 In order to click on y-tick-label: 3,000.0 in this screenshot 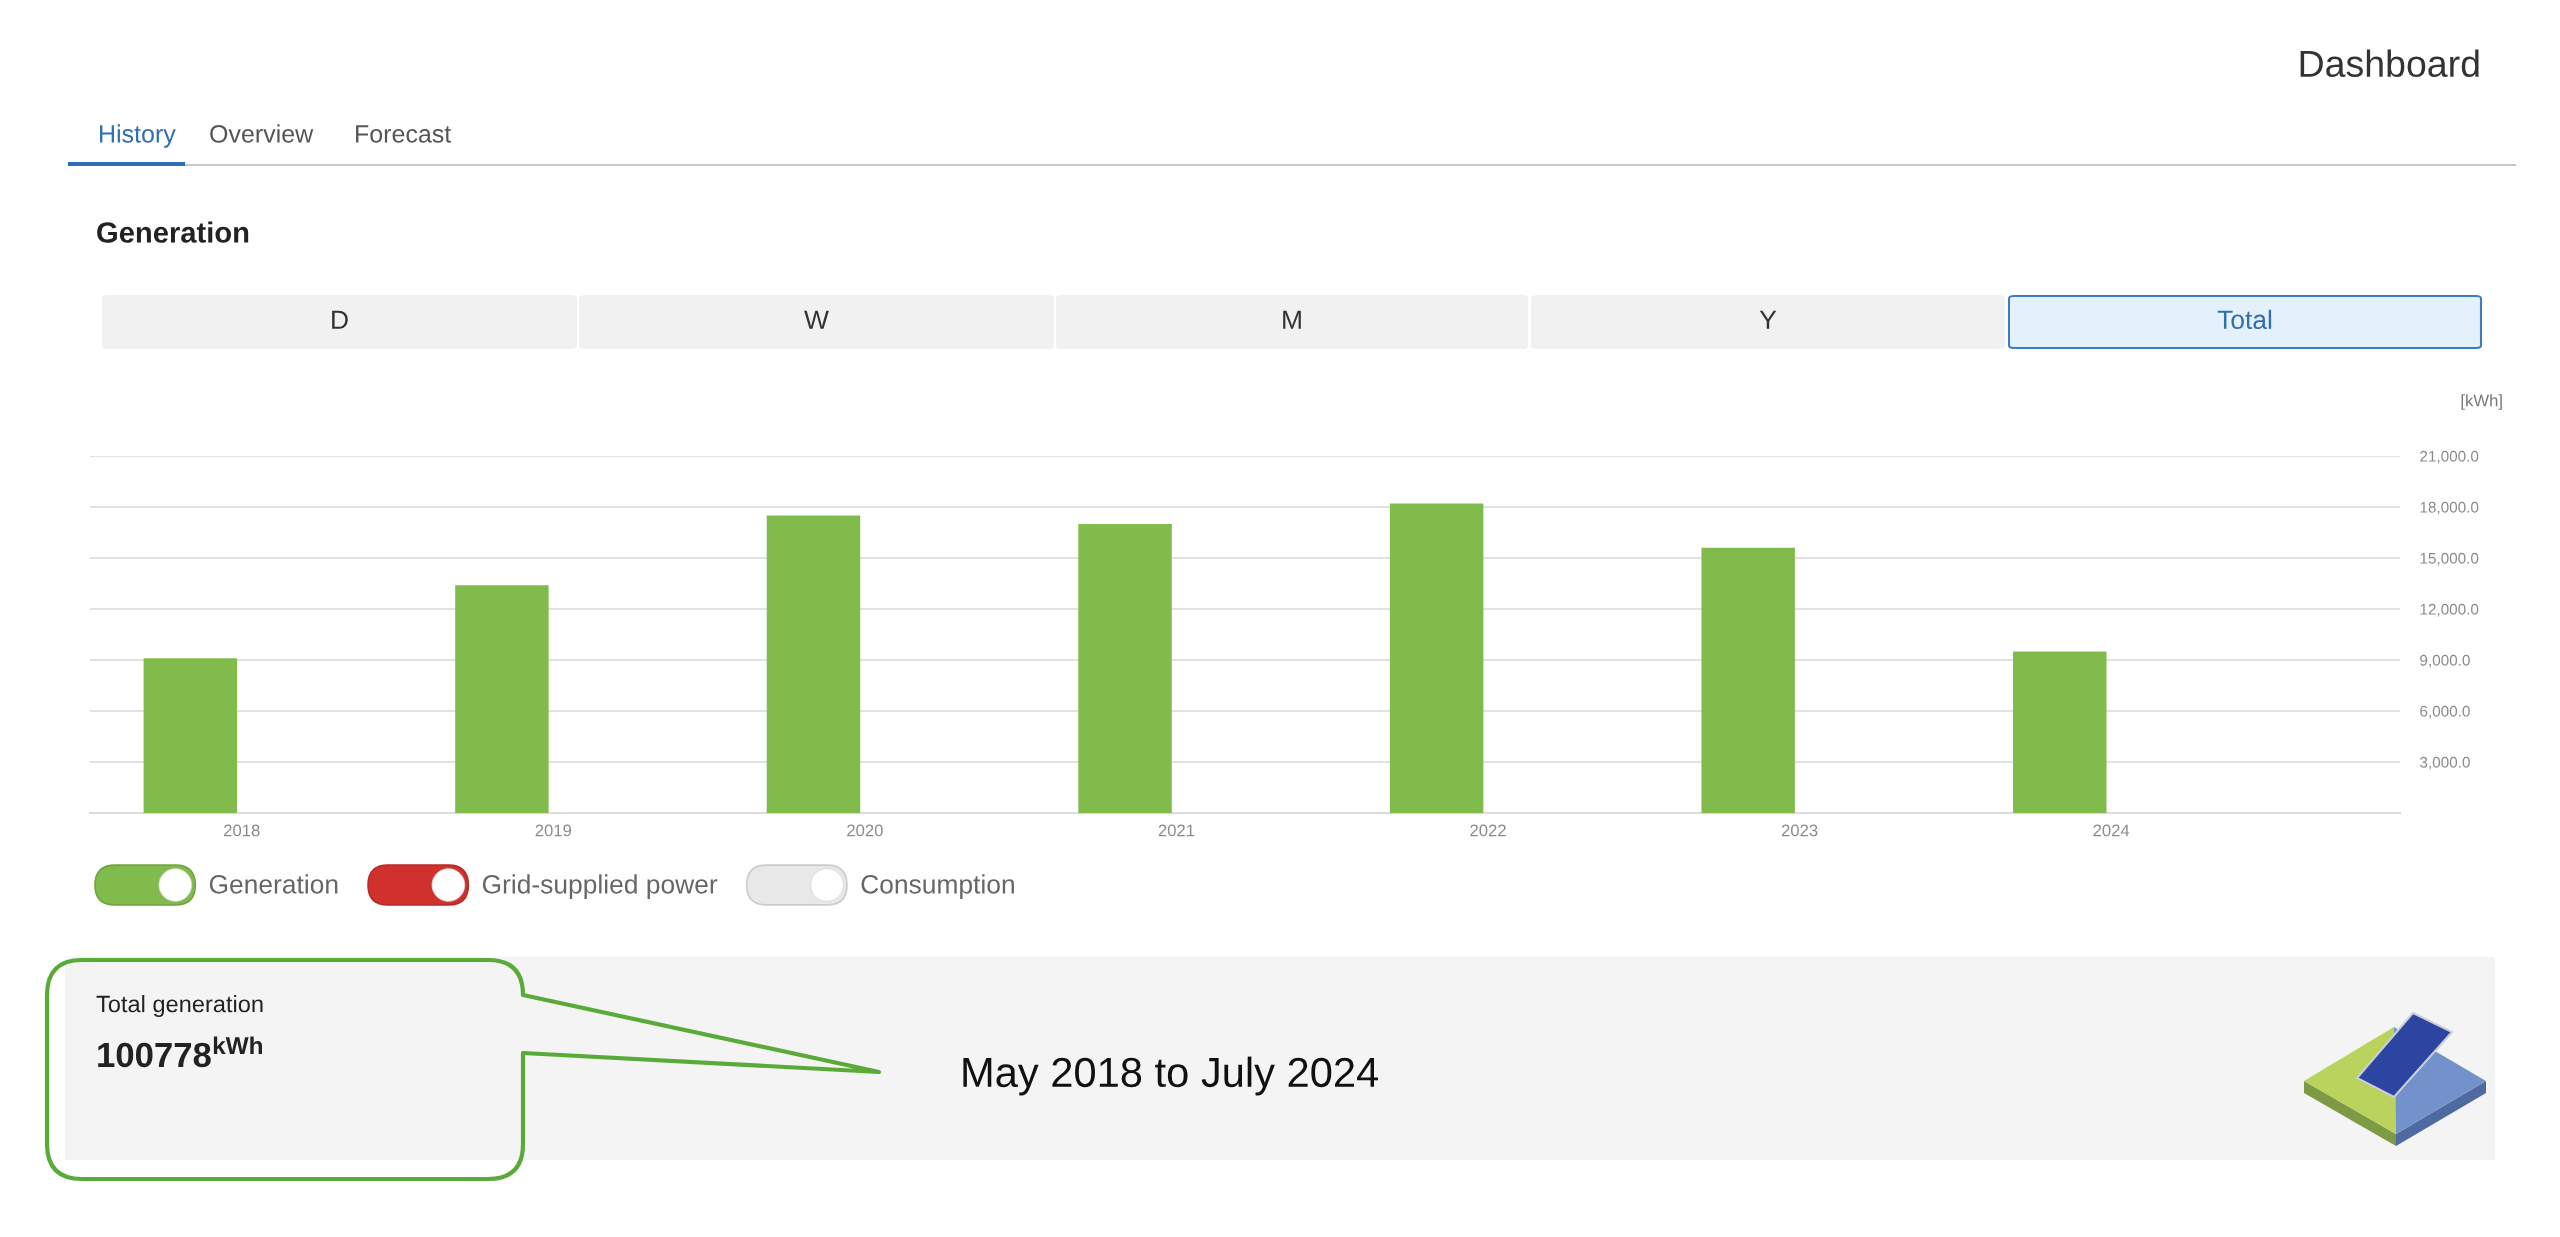, I will do `click(2445, 763)`.